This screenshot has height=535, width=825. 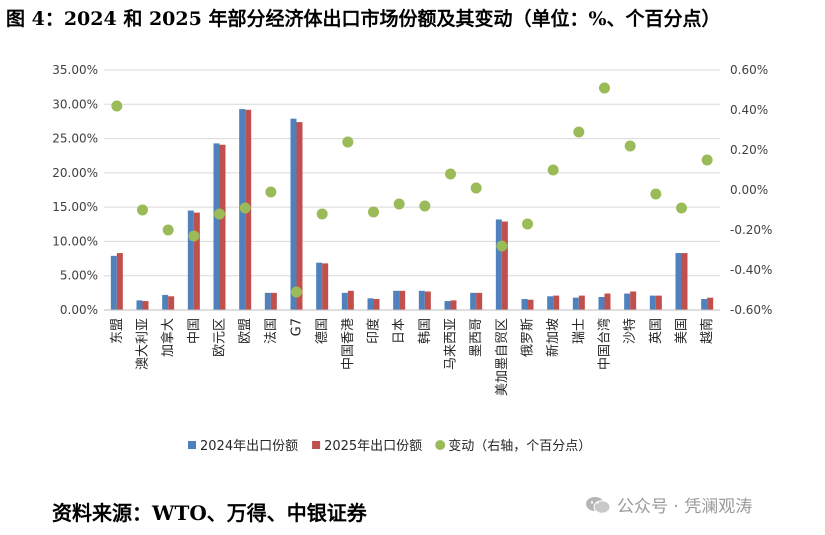 I want to click on legend: 2024年出口份额 2025年出口份额 变动（右轴，个百分点）, so click(x=389, y=446).